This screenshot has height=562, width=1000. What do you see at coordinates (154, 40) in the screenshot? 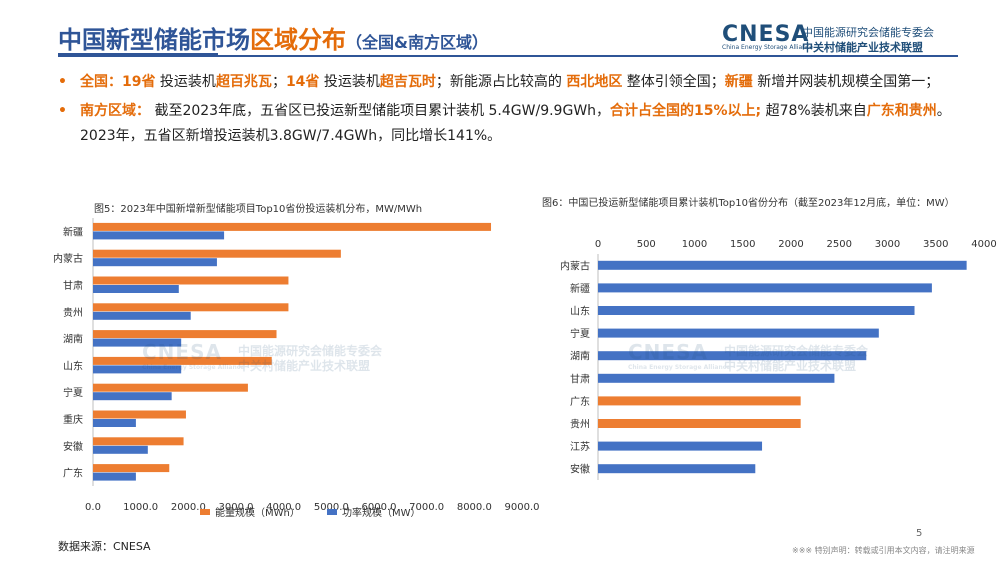
I see `title-part1: 中国新型储能市场` at bounding box center [154, 40].